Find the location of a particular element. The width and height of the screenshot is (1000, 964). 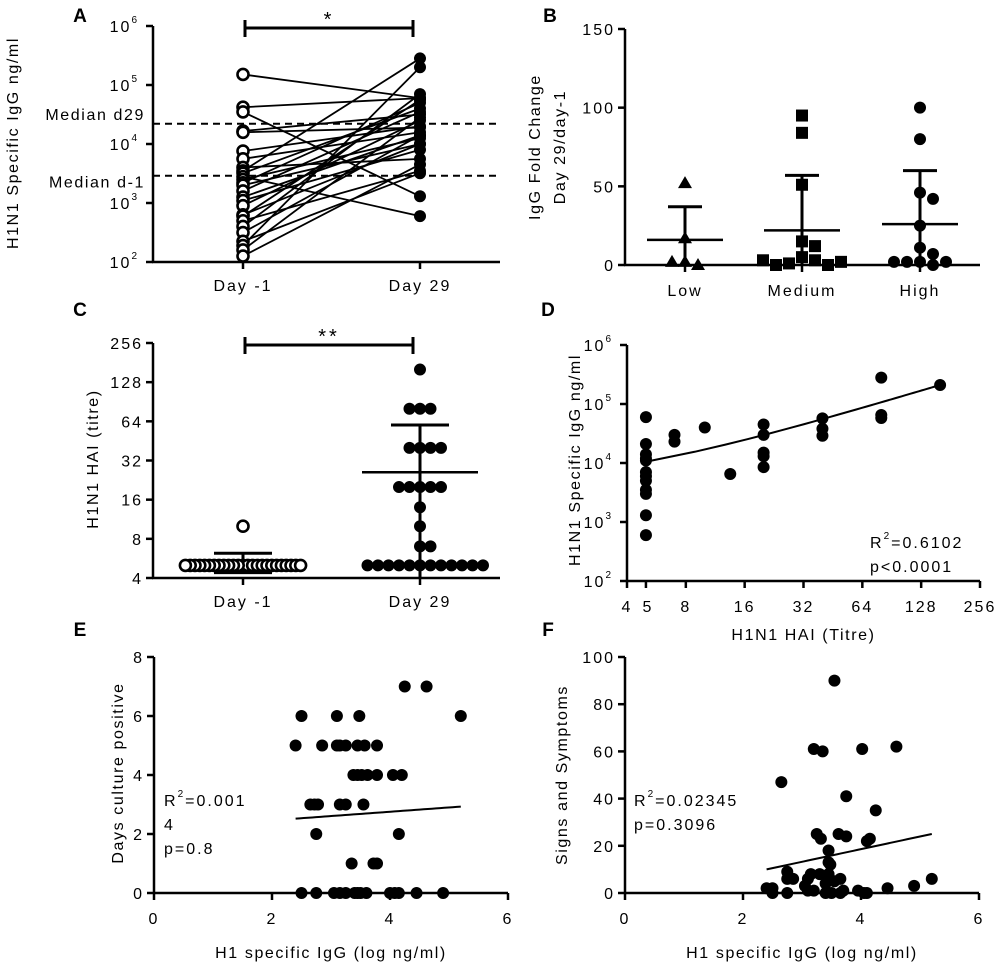

panel-letter: F is located at coordinates (548, 630).